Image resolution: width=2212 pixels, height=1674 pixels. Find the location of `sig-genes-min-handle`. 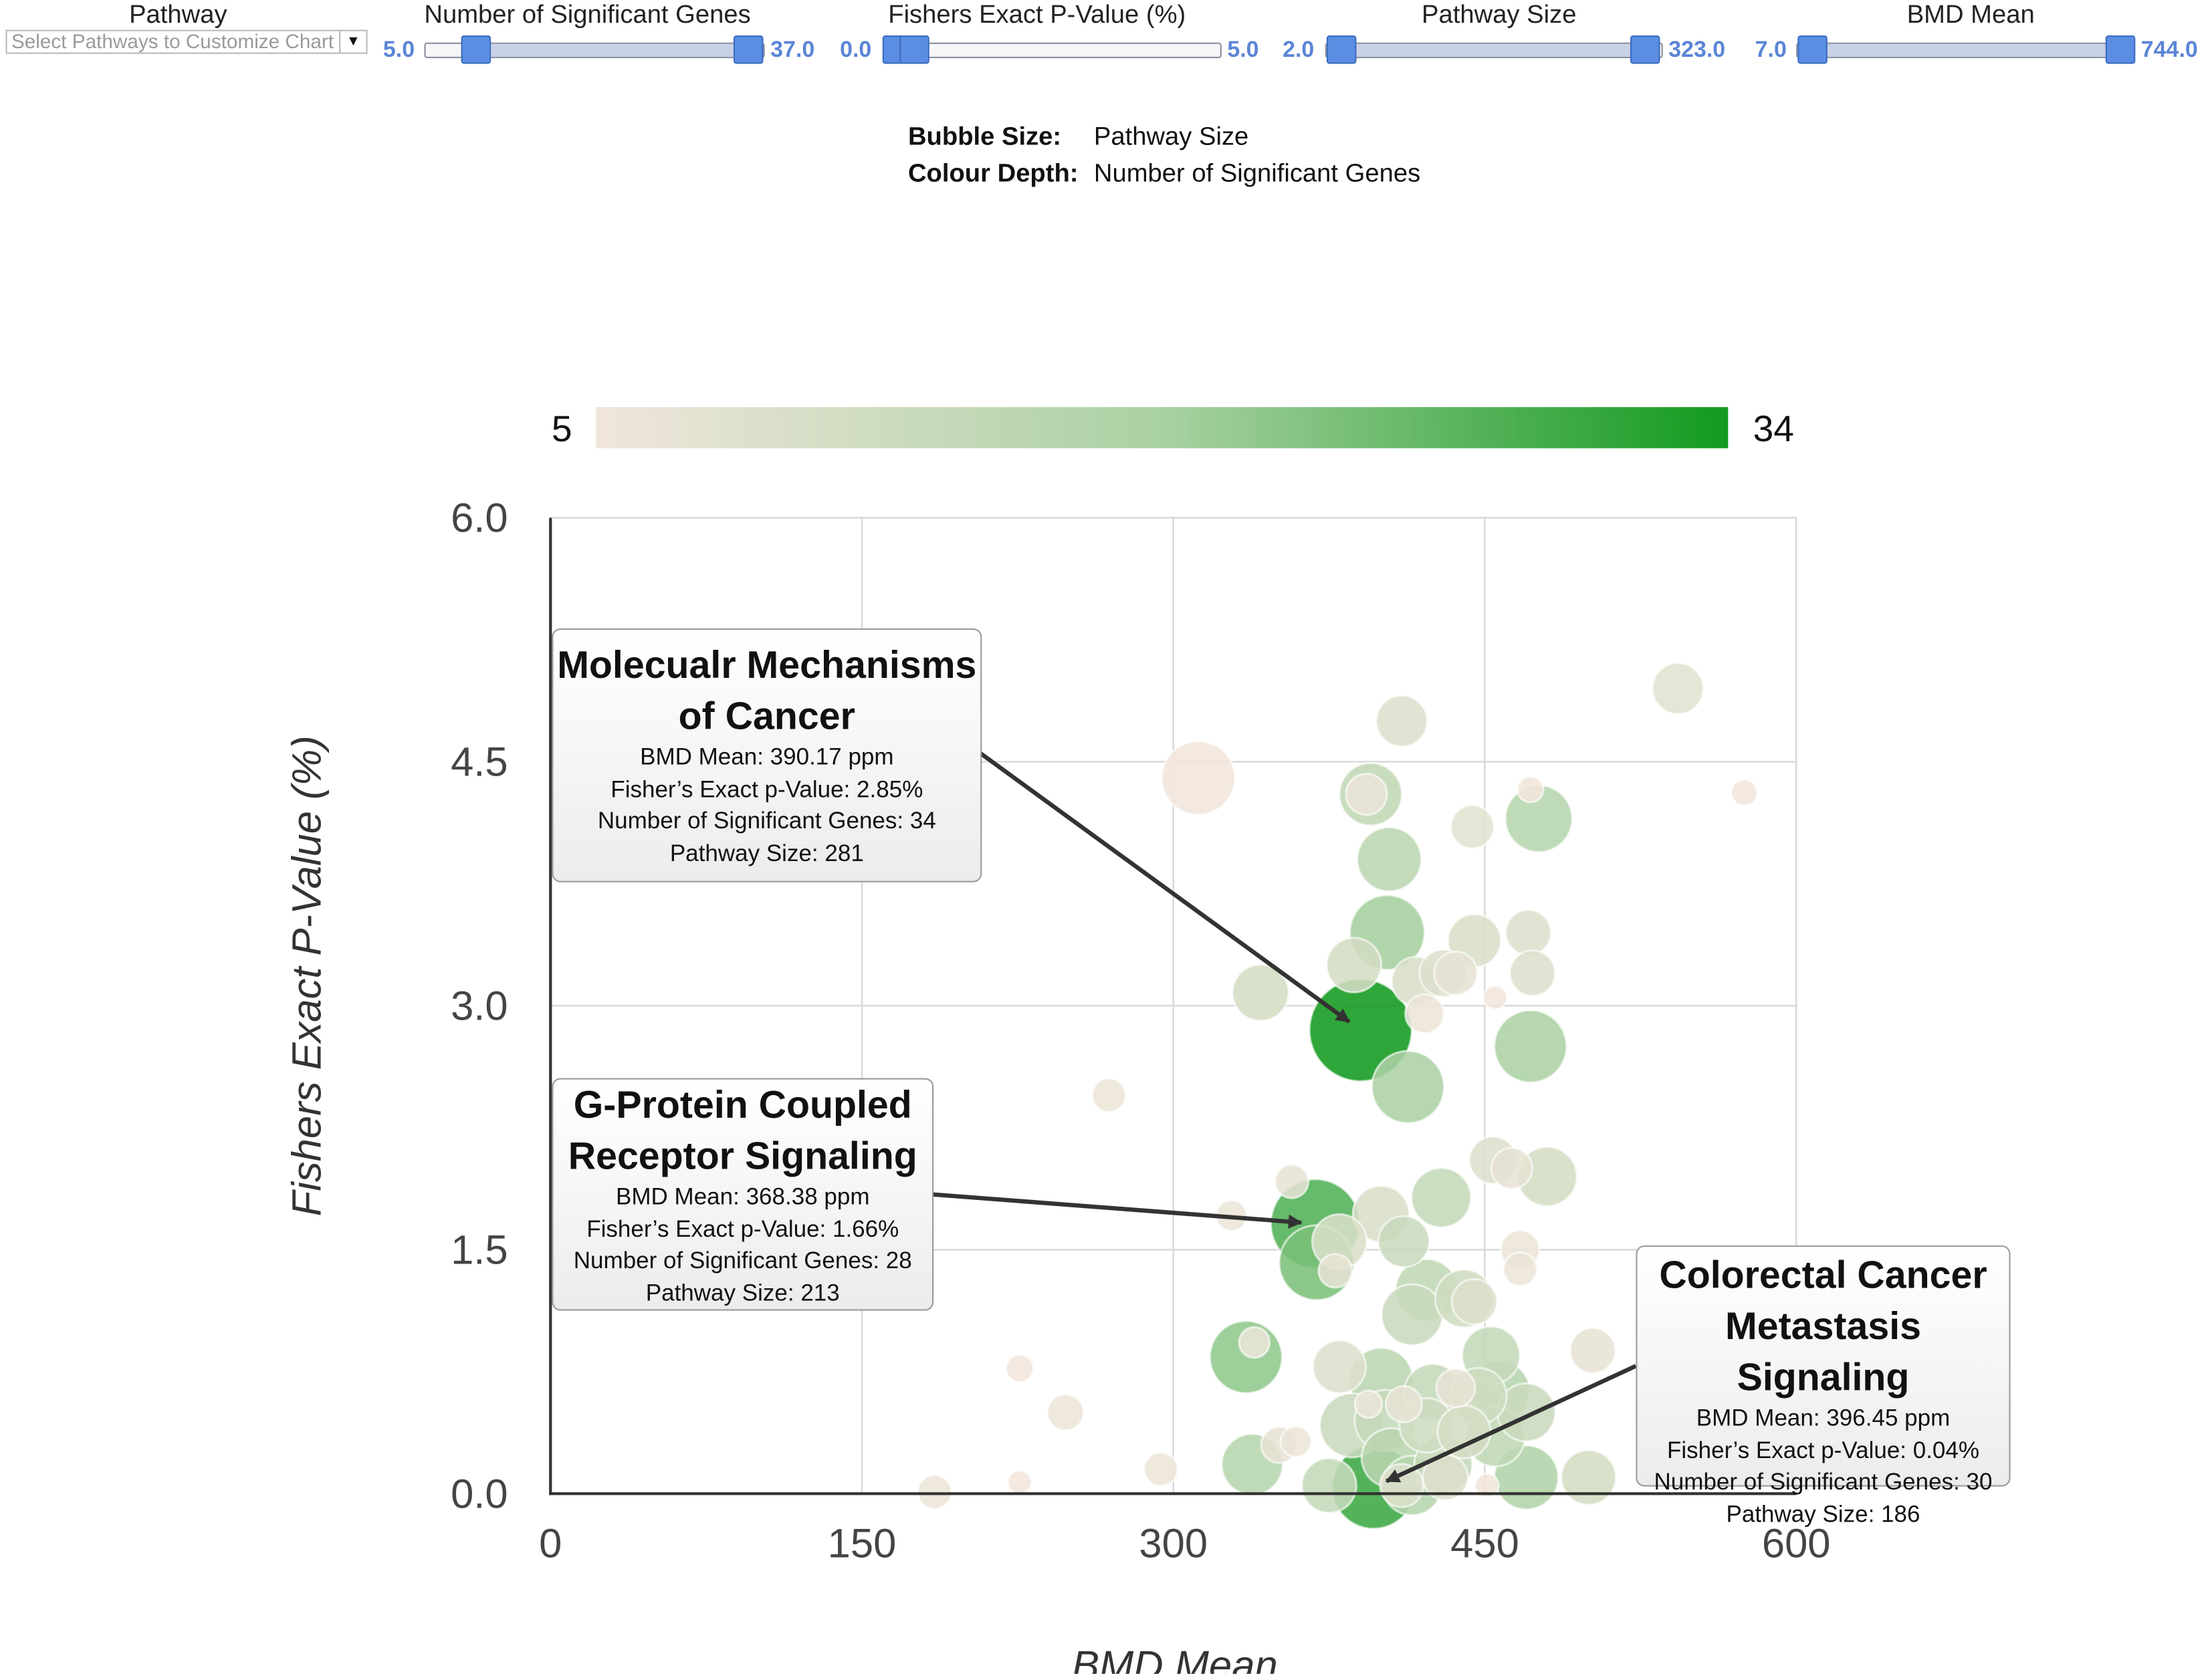

sig-genes-min-handle is located at coordinates (476, 49).